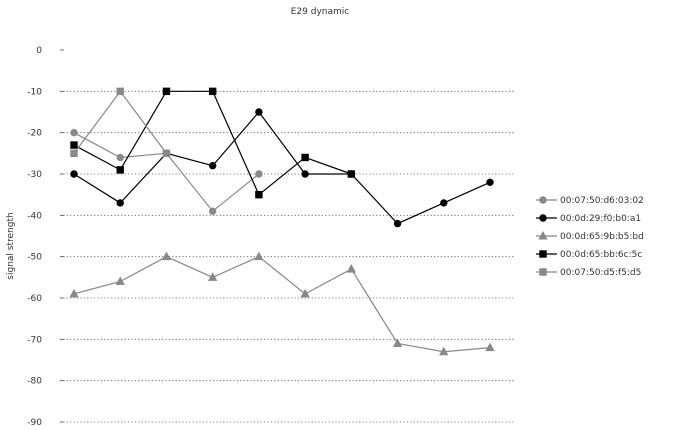 Image resolution: width=673 pixels, height=431 pixels. I want to click on y-axis-label: signal strength, so click(11, 245).